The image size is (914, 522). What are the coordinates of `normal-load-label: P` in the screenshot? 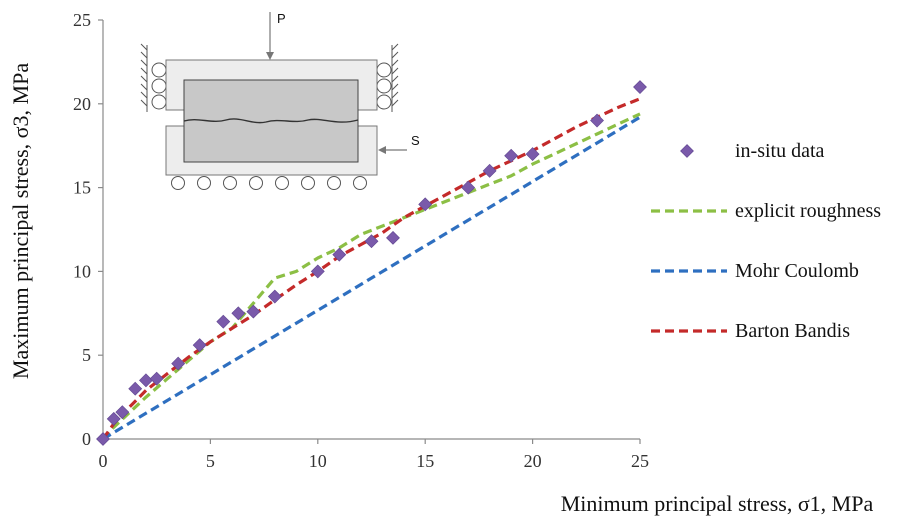 It's located at (281, 18).